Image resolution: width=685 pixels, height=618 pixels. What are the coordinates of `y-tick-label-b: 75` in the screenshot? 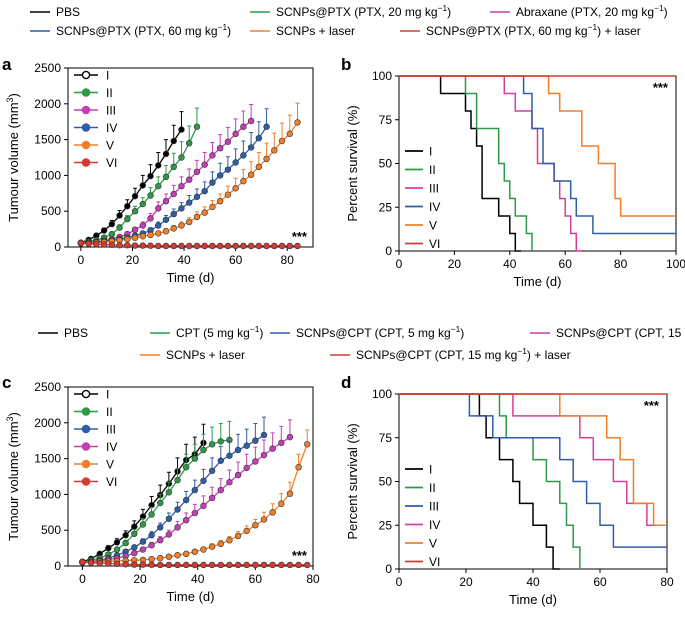 It's located at (386, 120).